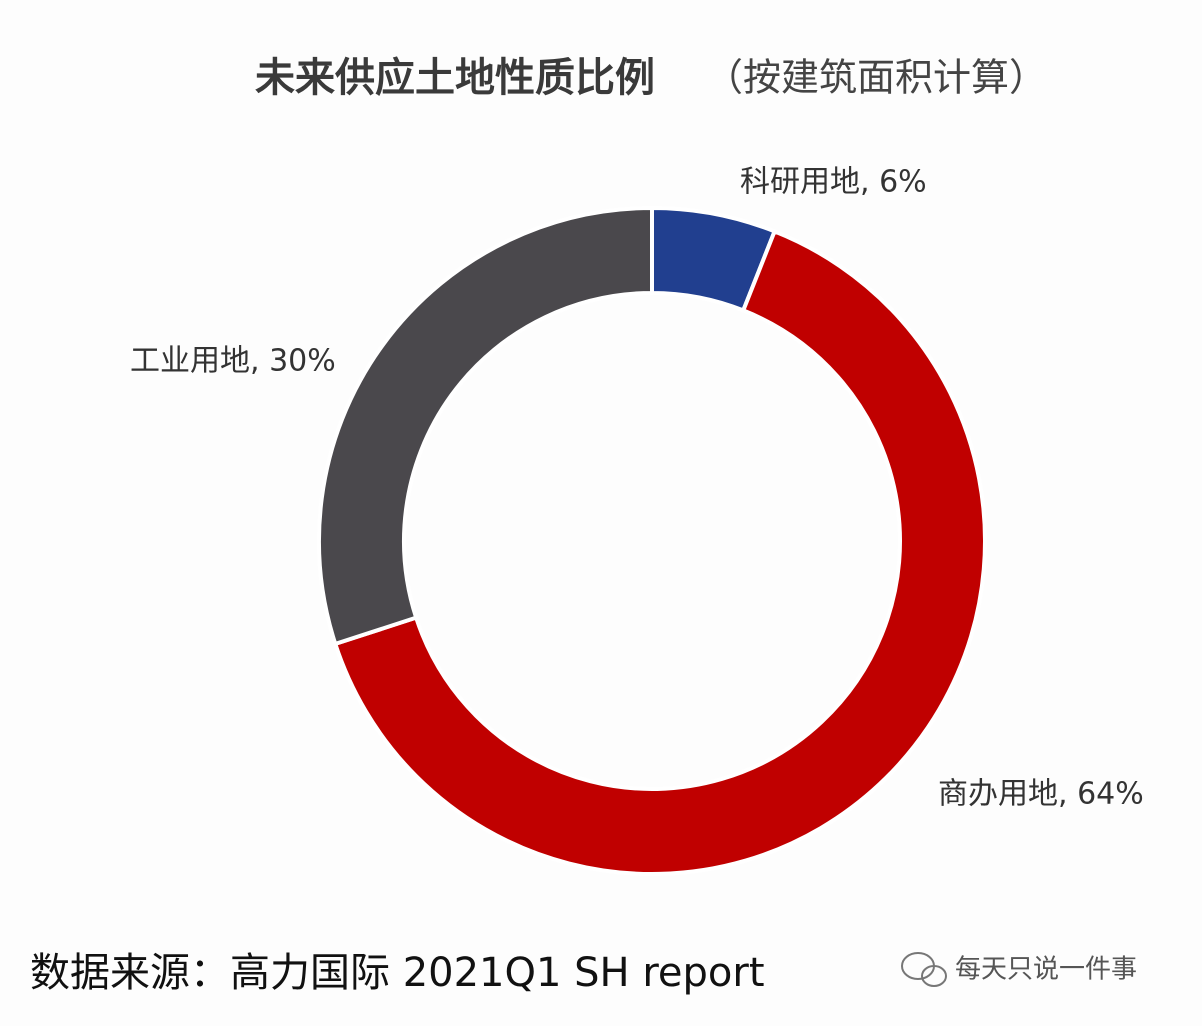 This screenshot has width=1202, height=1026. I want to click on data-label: 科研用地, 6%, so click(833, 182).